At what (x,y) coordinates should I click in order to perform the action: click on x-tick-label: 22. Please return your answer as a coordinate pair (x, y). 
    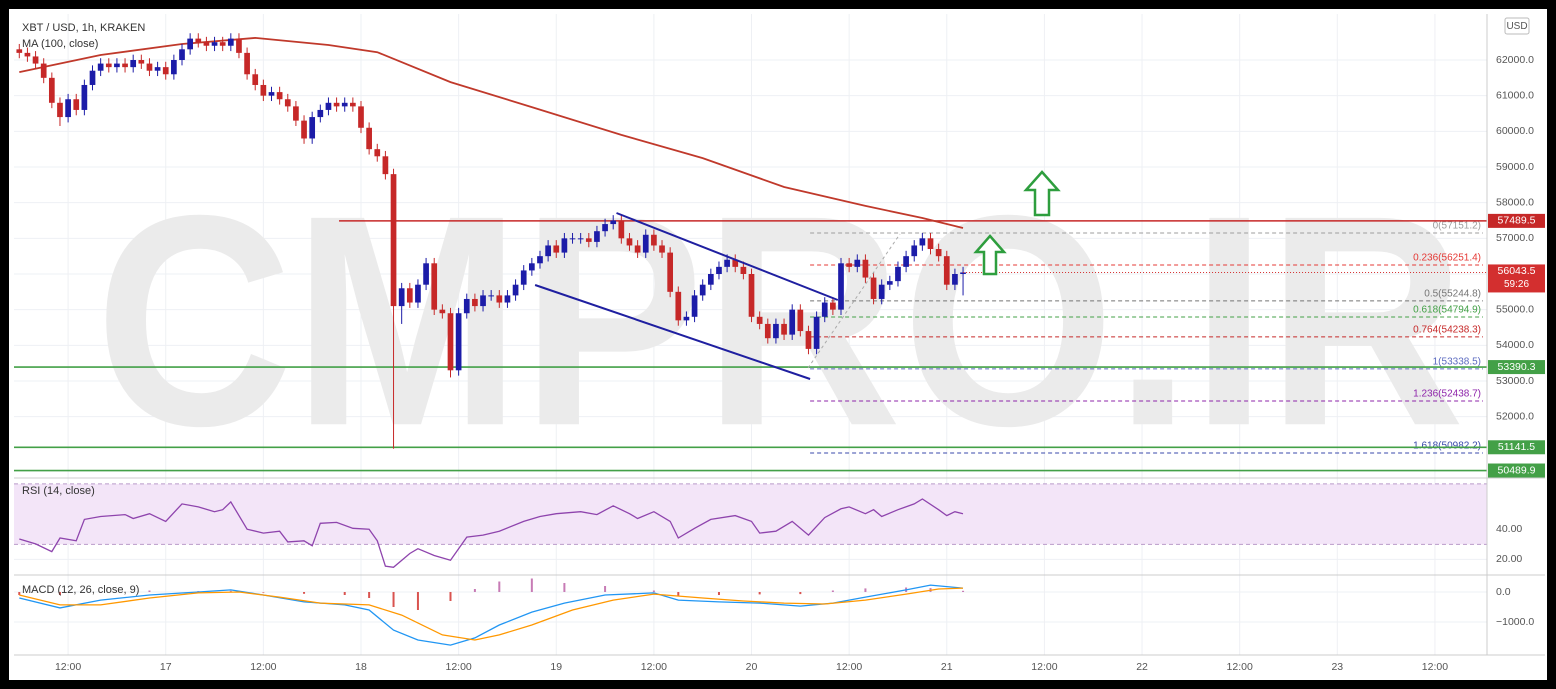
    Looking at the image, I should click on (1142, 667).